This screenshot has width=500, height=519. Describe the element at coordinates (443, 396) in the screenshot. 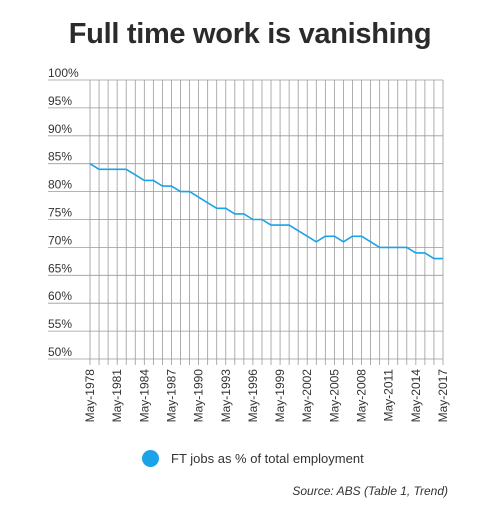

I see `x-tick-label: May-2017` at that location.